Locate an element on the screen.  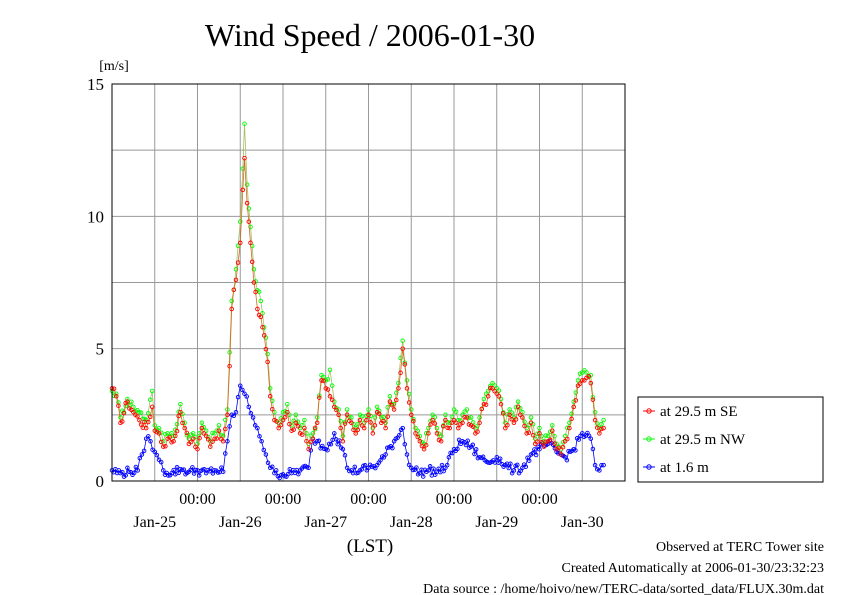
x-date-label: Jan-27 is located at coordinates (325, 522).